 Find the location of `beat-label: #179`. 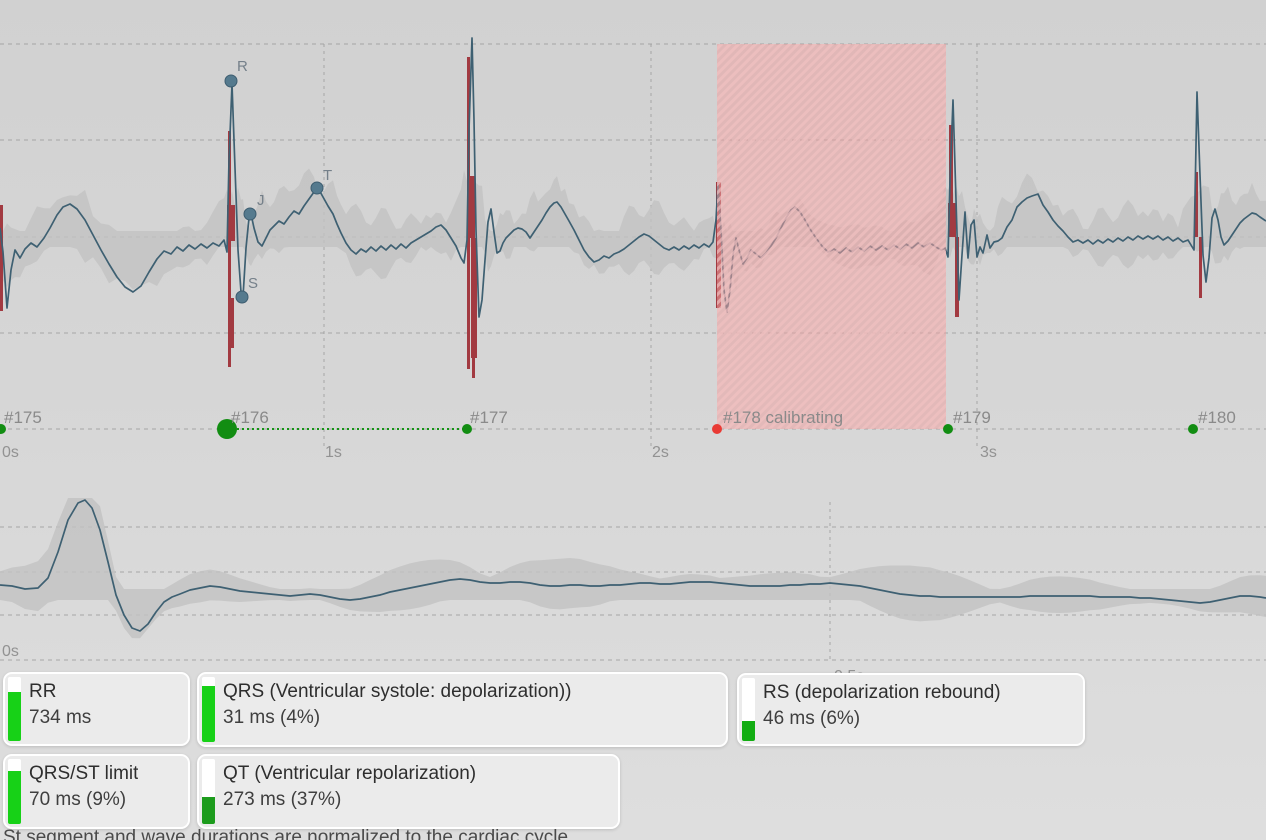

beat-label: #179 is located at coordinates (972, 417).